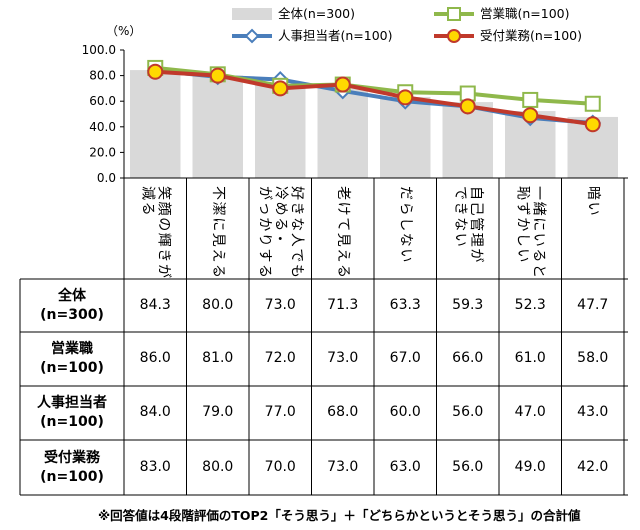  I want to click on category-label: 暗い, so click(593, 201).